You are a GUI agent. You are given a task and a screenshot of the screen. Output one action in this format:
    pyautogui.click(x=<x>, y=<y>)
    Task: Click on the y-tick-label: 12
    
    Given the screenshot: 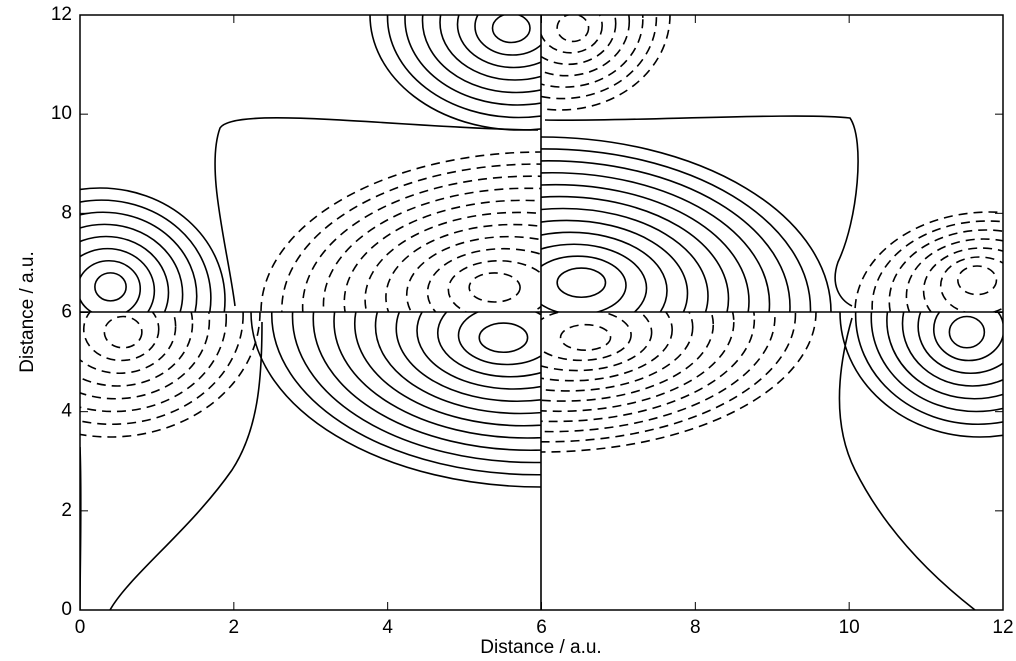 What is the action you would take?
    pyautogui.click(x=61, y=14)
    